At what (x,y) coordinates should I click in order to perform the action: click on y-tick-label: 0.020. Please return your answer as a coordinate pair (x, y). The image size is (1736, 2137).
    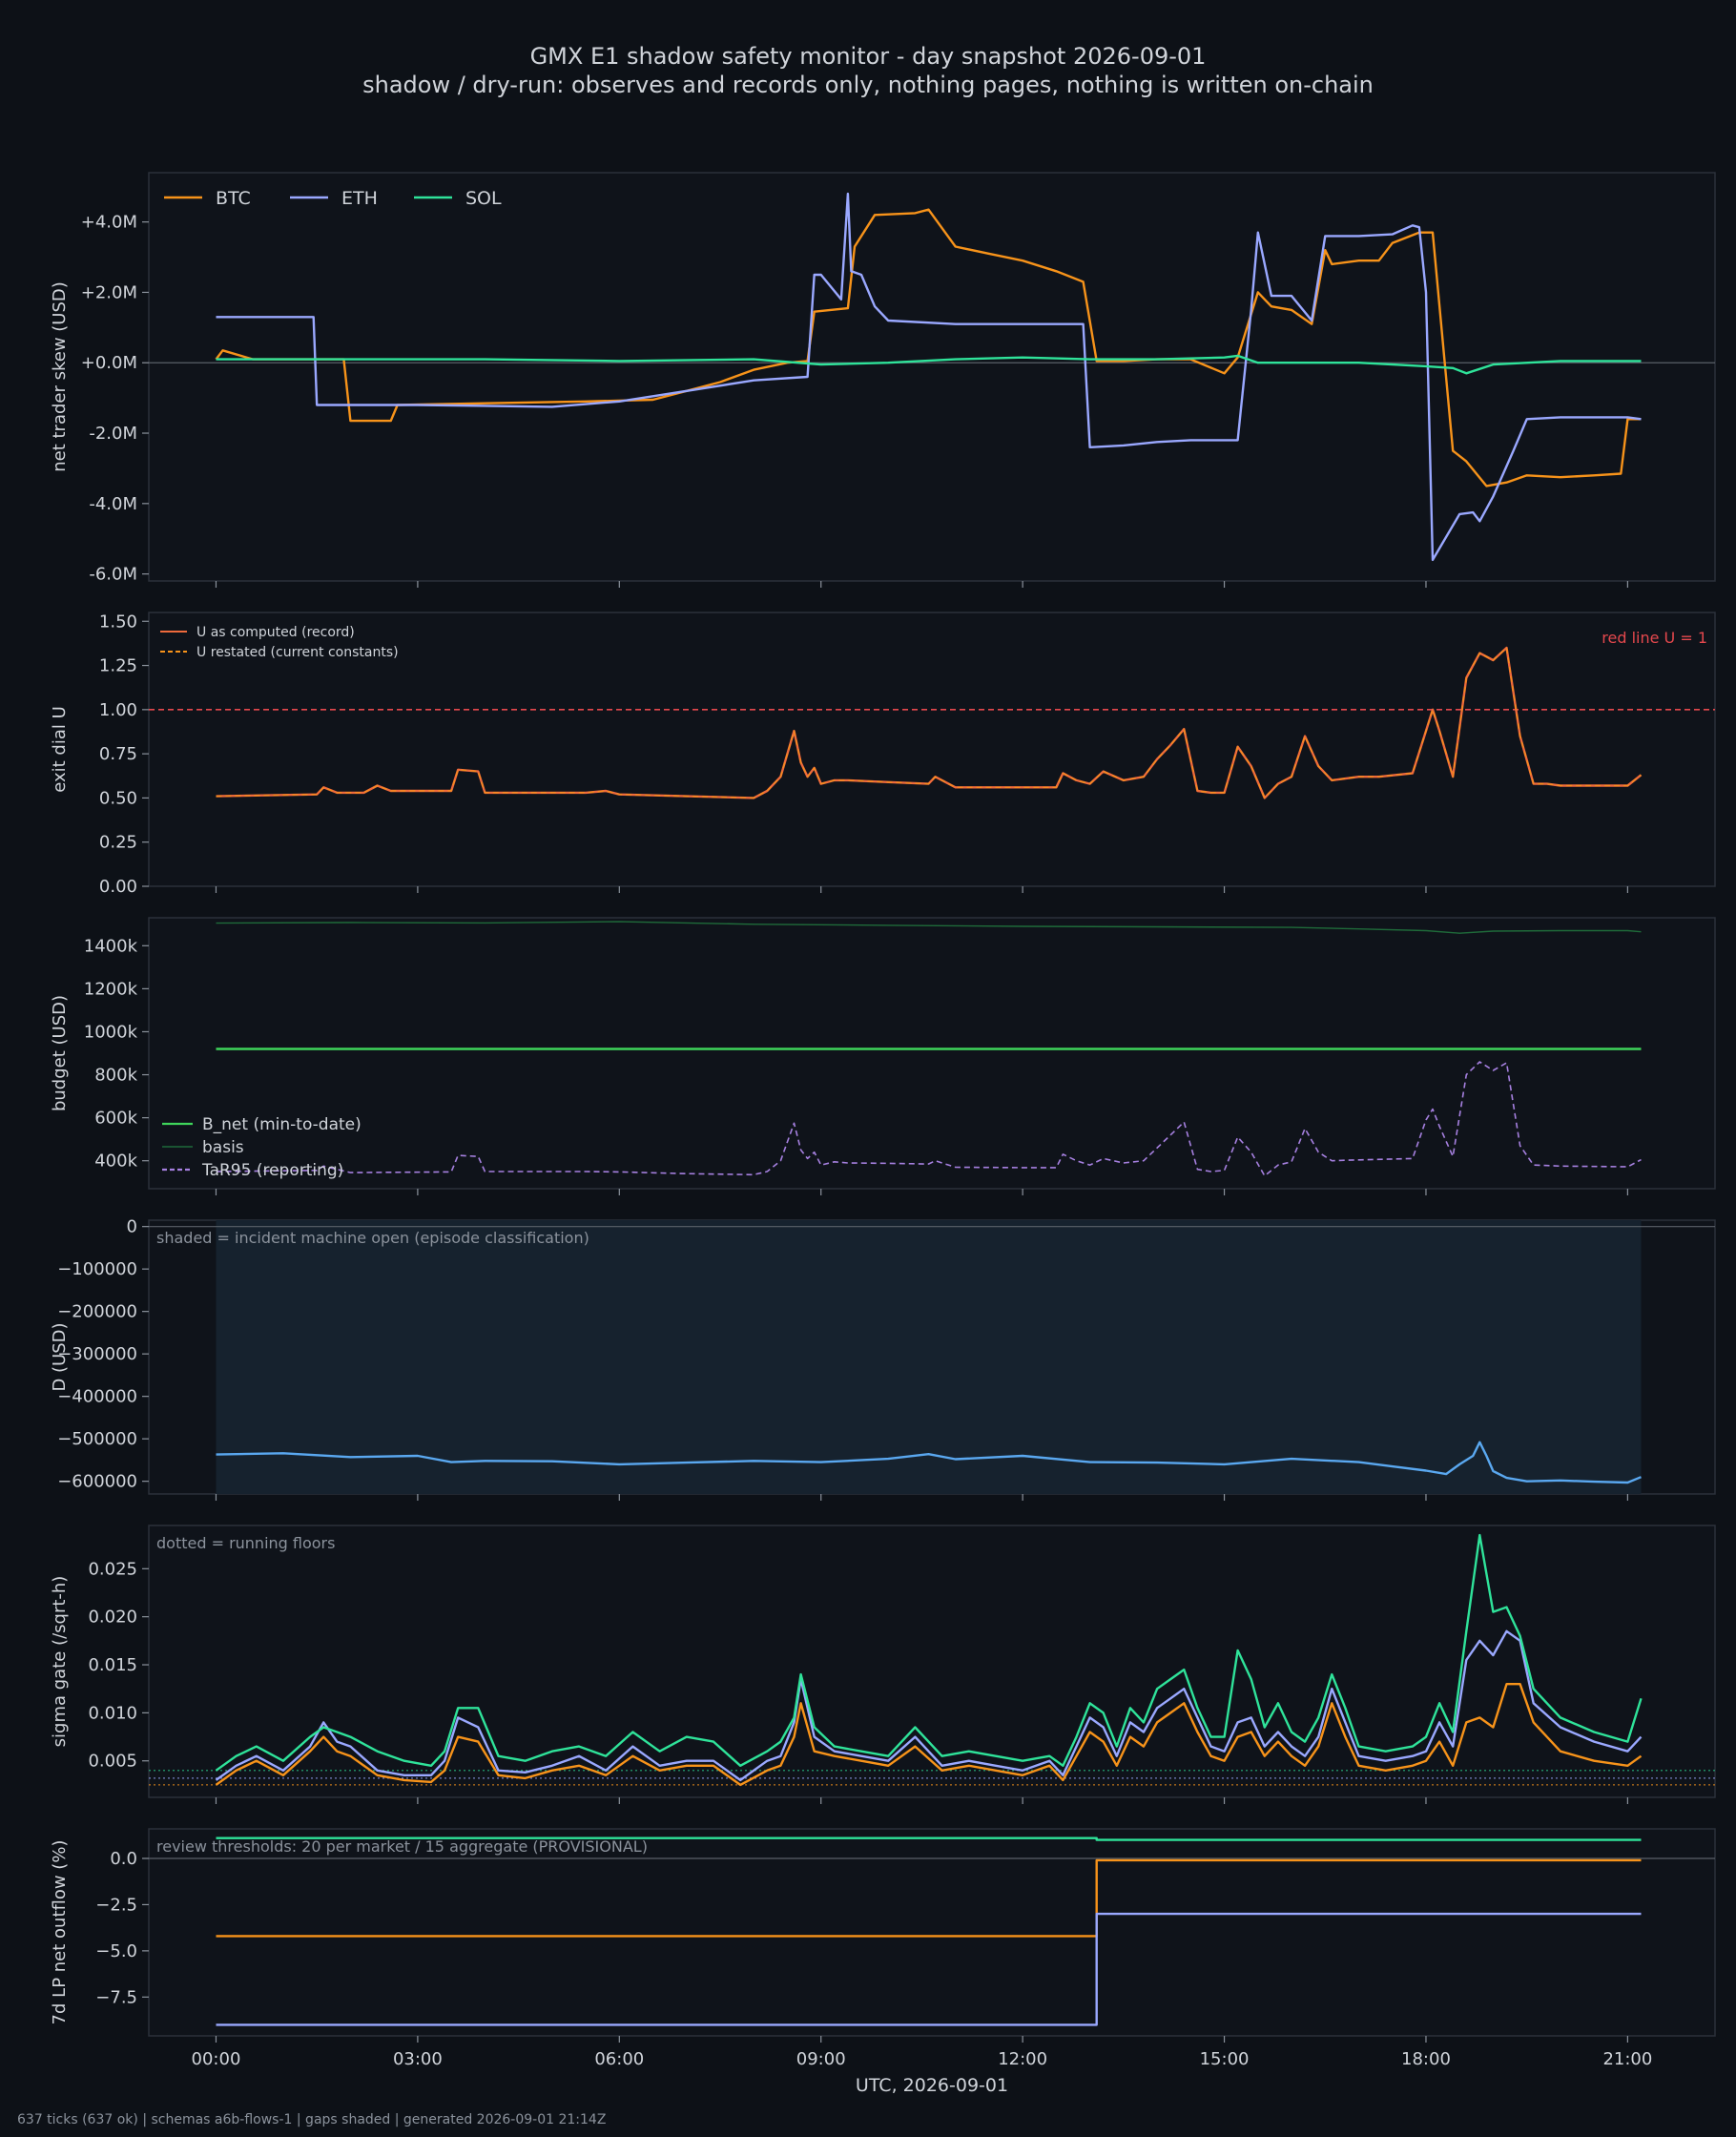
    Looking at the image, I should click on (112, 1618).